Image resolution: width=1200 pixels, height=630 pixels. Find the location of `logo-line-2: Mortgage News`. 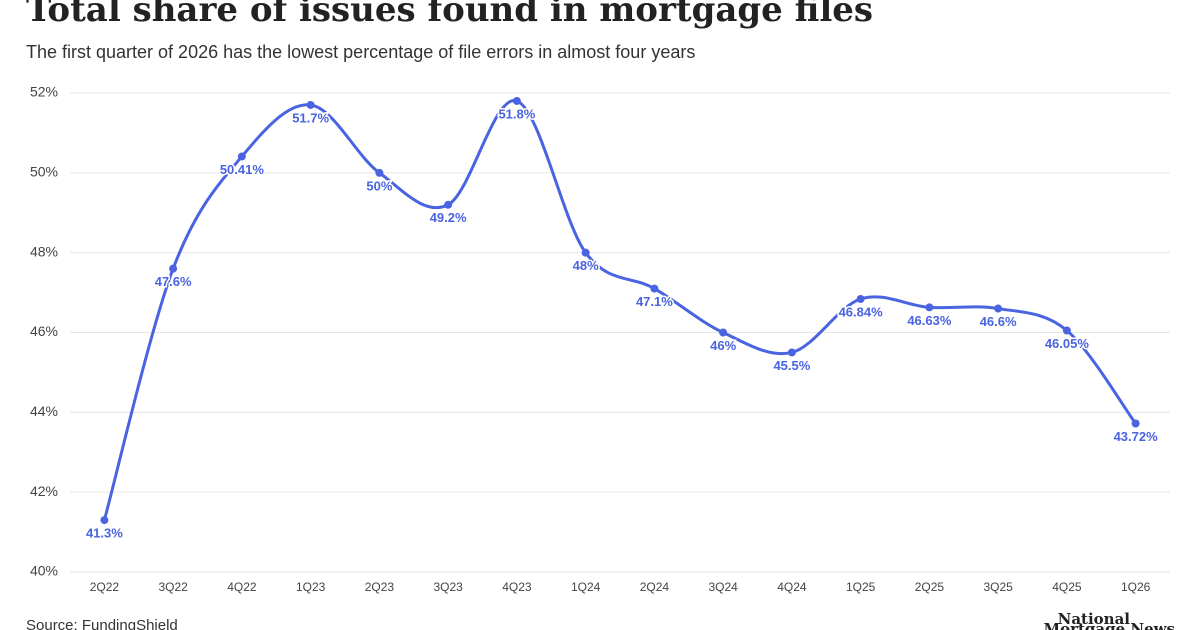

logo-line-2: Mortgage News is located at coordinates (1109, 625).